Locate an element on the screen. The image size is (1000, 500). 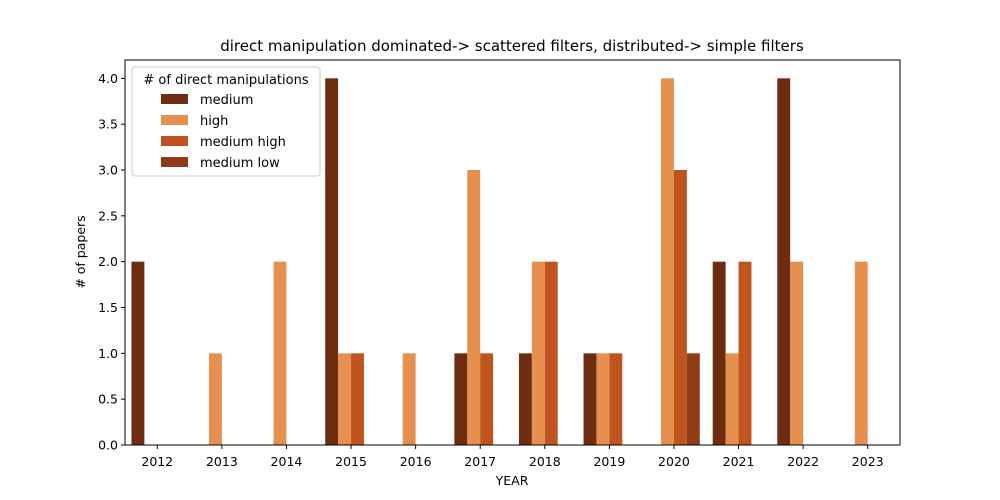
bar-high-2014 is located at coordinates (280, 353).